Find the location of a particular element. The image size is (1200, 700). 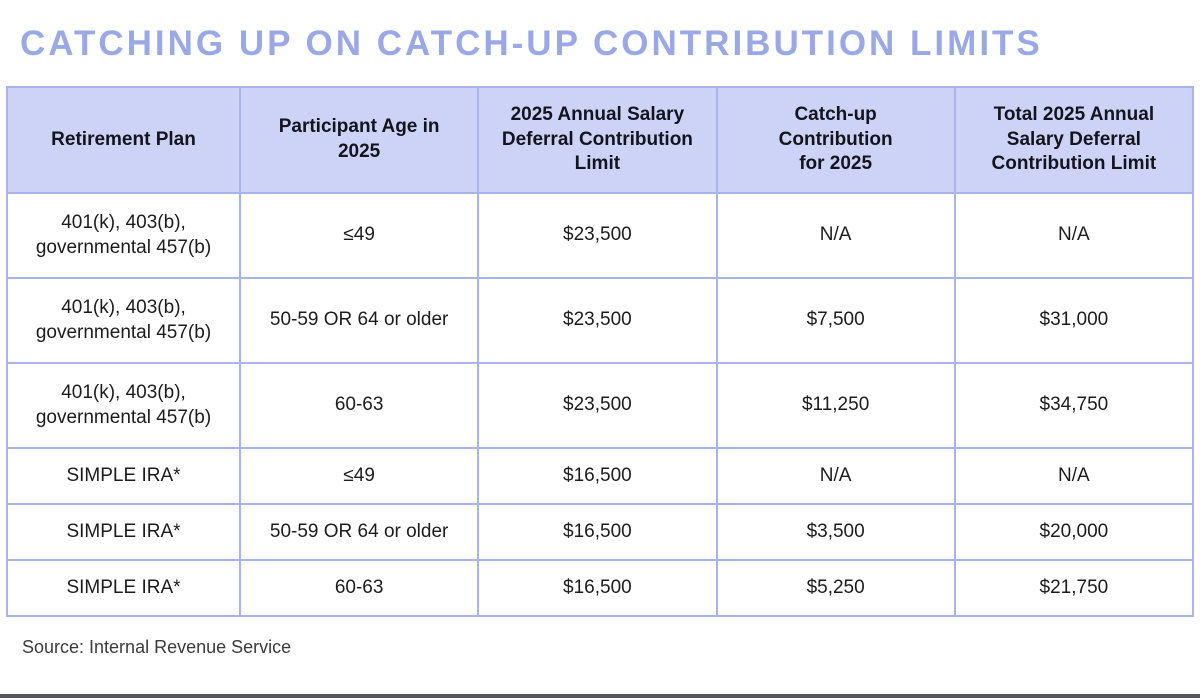

table-cell: $34,750 is located at coordinates (1074, 405).